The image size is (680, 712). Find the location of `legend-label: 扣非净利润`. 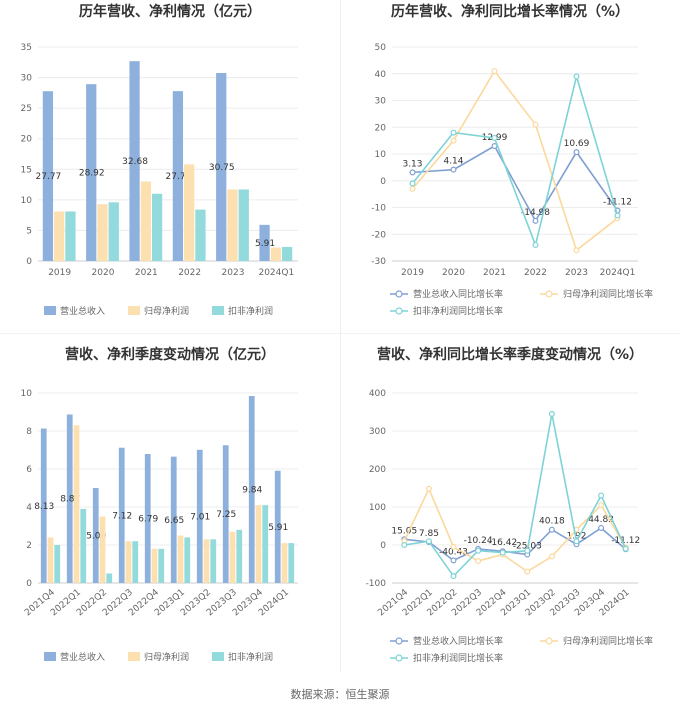

legend-label: 扣非净利润 is located at coordinates (250, 657).